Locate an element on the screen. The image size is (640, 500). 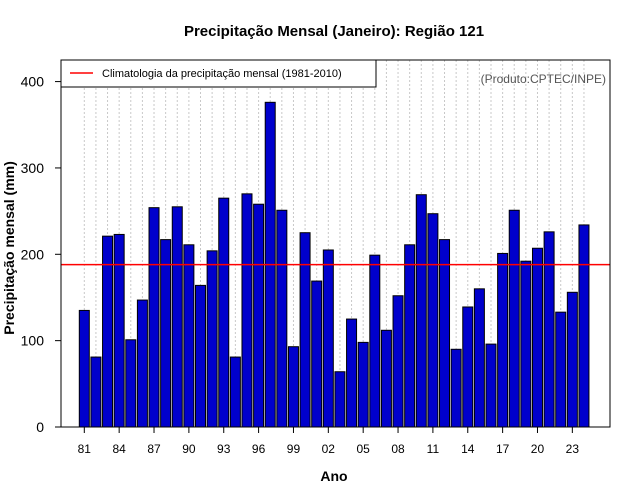
y-tick-label: 100 is located at coordinates (33, 341).